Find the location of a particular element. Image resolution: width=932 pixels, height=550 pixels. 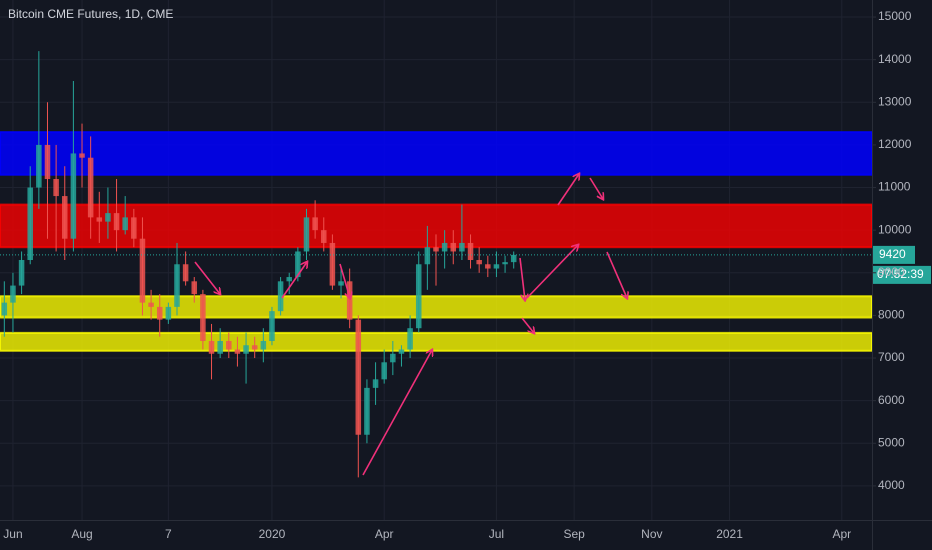

x-tick-label: Jul is located at coordinates (496, 534).